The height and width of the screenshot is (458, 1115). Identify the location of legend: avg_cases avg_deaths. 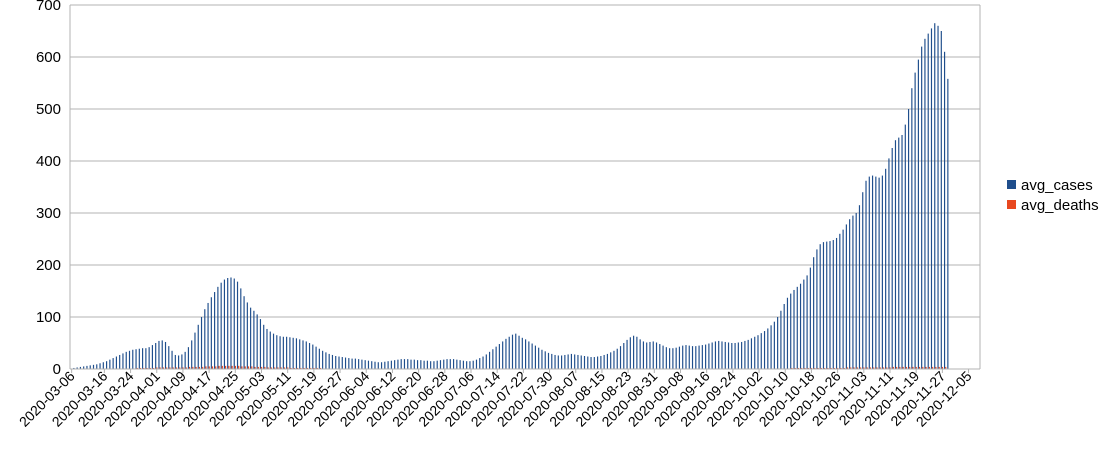
(1053, 195).